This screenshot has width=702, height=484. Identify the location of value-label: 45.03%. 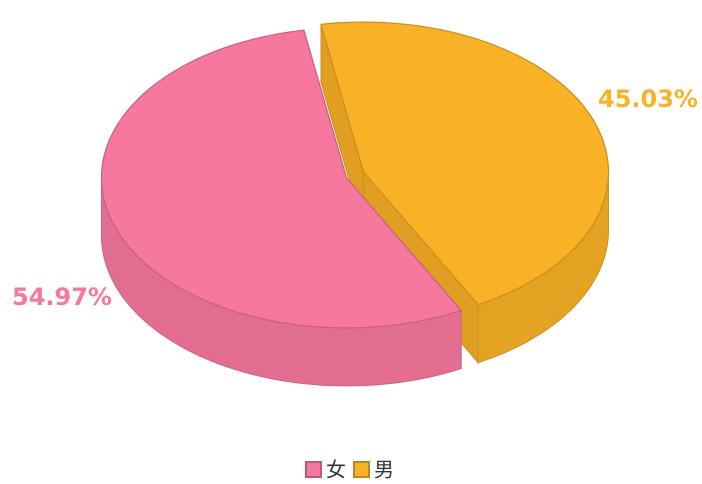
(648, 99).